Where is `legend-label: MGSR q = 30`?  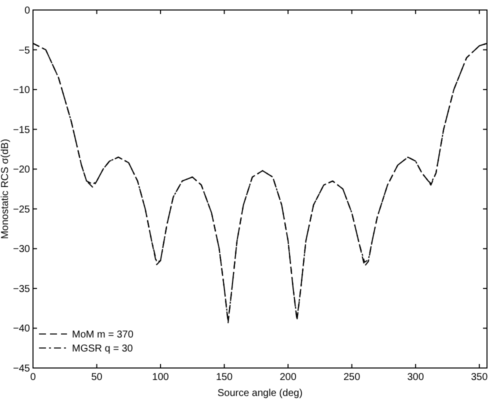 legend-label: MGSR q = 30 is located at coordinates (103, 349).